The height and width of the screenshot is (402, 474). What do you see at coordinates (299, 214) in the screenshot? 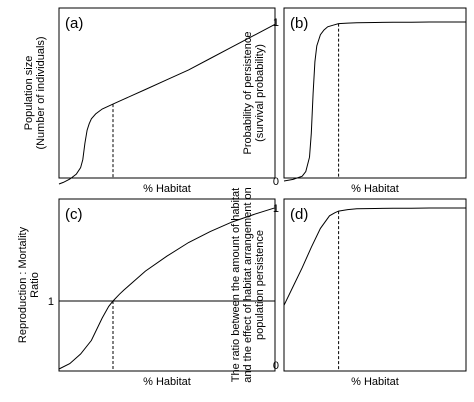
I see `panel-label: (d)` at bounding box center [299, 214].